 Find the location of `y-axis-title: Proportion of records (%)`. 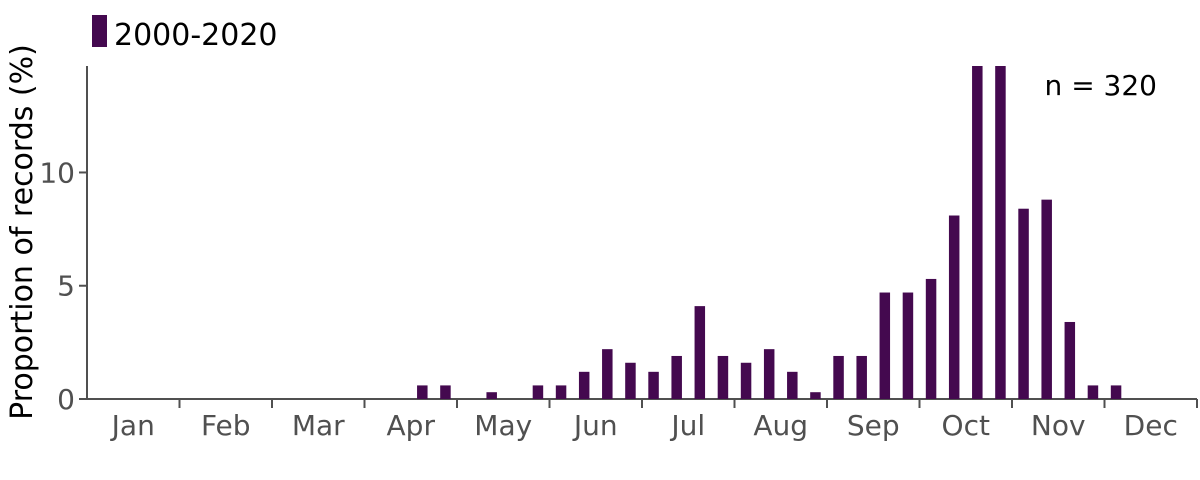

y-axis-title: Proportion of records (%) is located at coordinates (22, 232).